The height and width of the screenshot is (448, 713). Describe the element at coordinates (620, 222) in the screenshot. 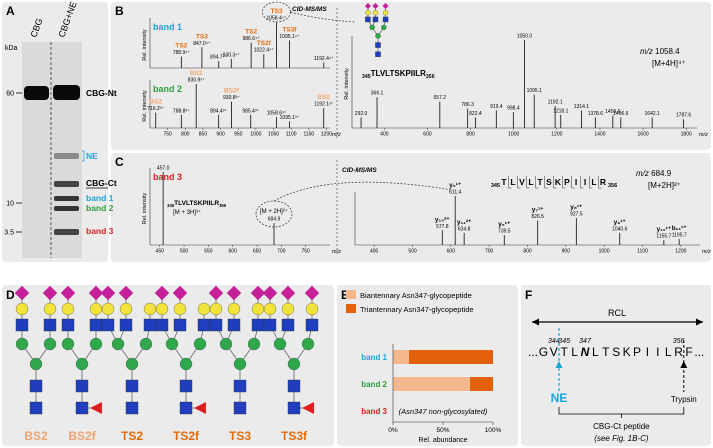

I see `peak-name: y₉¹⁺` at that location.